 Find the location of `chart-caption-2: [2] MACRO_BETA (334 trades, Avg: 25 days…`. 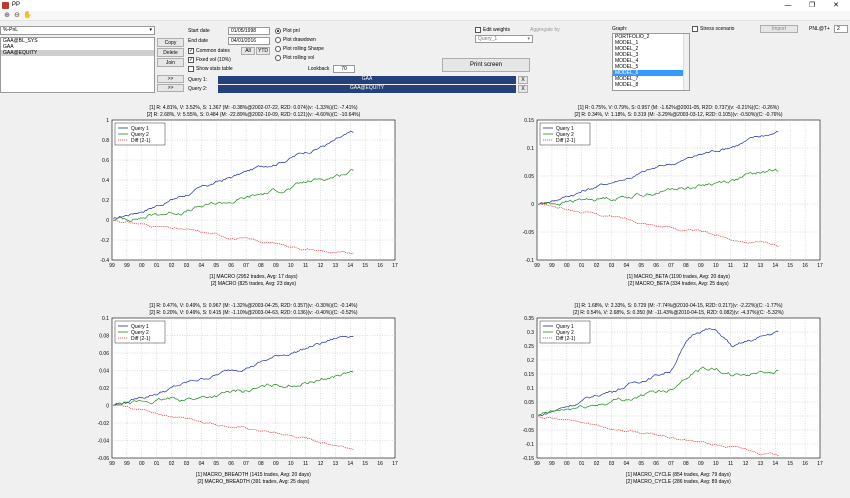

chart-caption-2: [2] MACRO_BETA (334 trades, Avg: 25 days… is located at coordinates (678, 284).